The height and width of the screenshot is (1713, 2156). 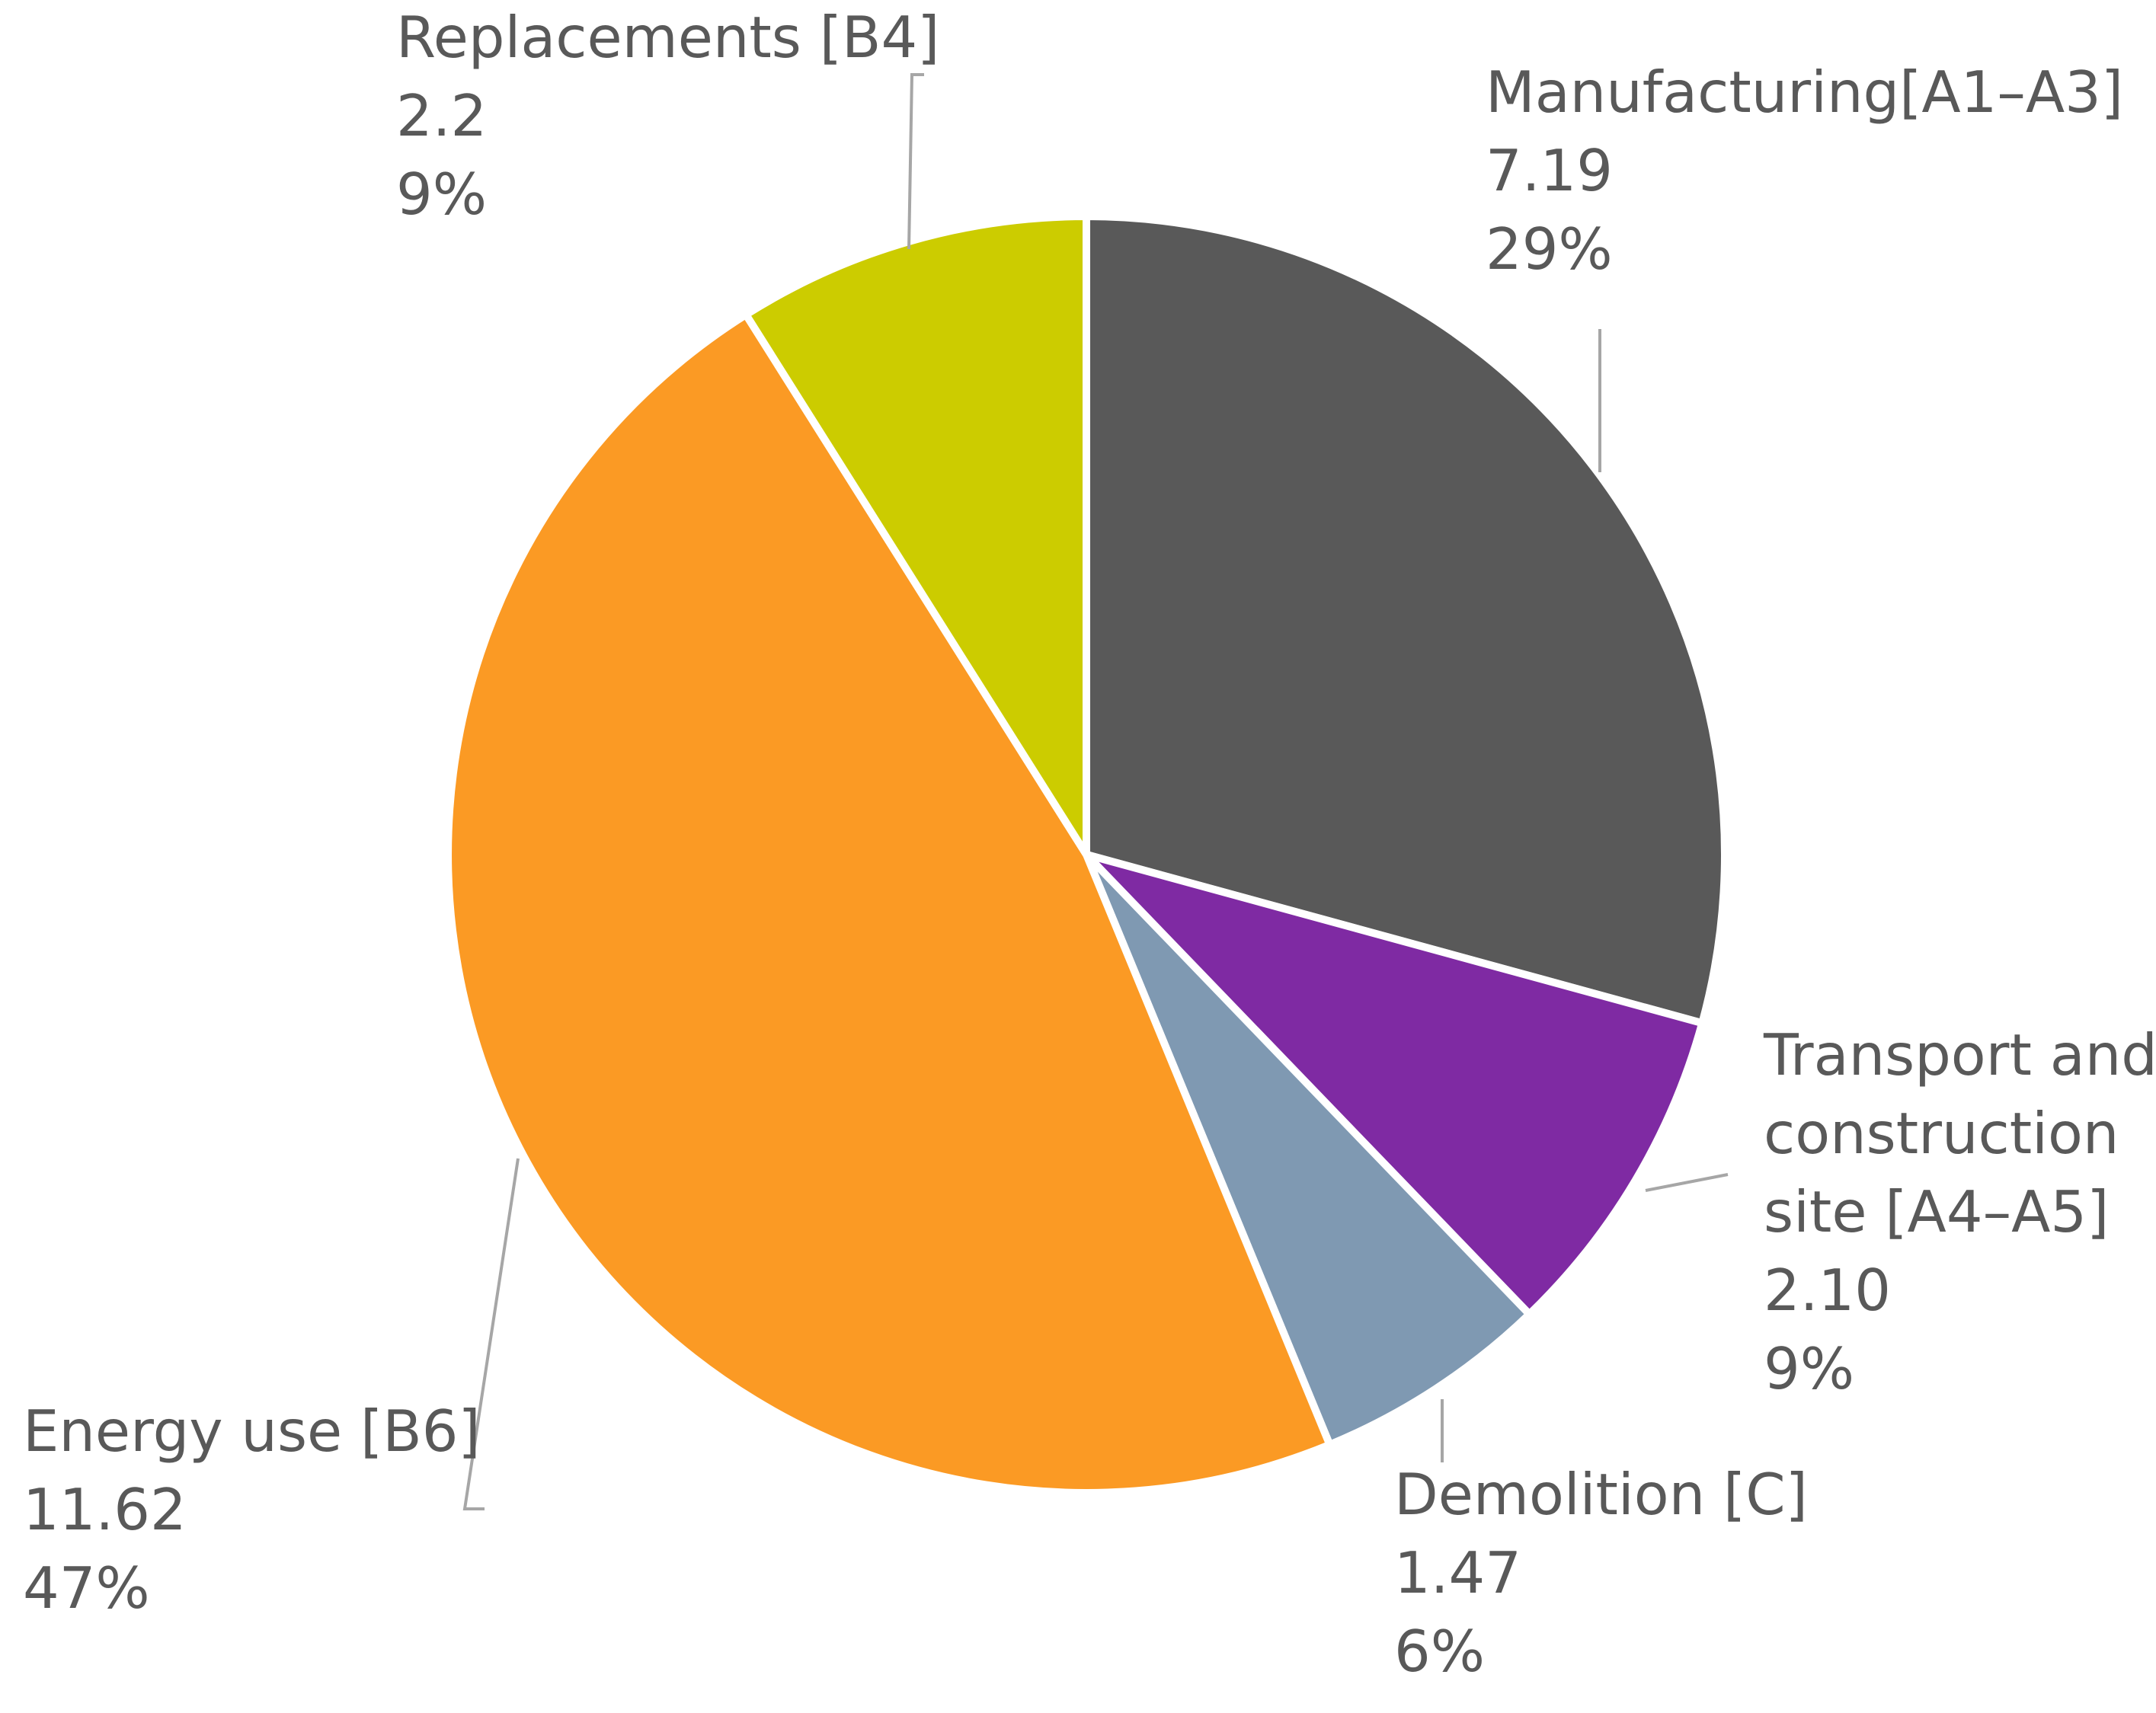 I want to click on pie-slice-demolition-c, so click(x=1309, y=1151).